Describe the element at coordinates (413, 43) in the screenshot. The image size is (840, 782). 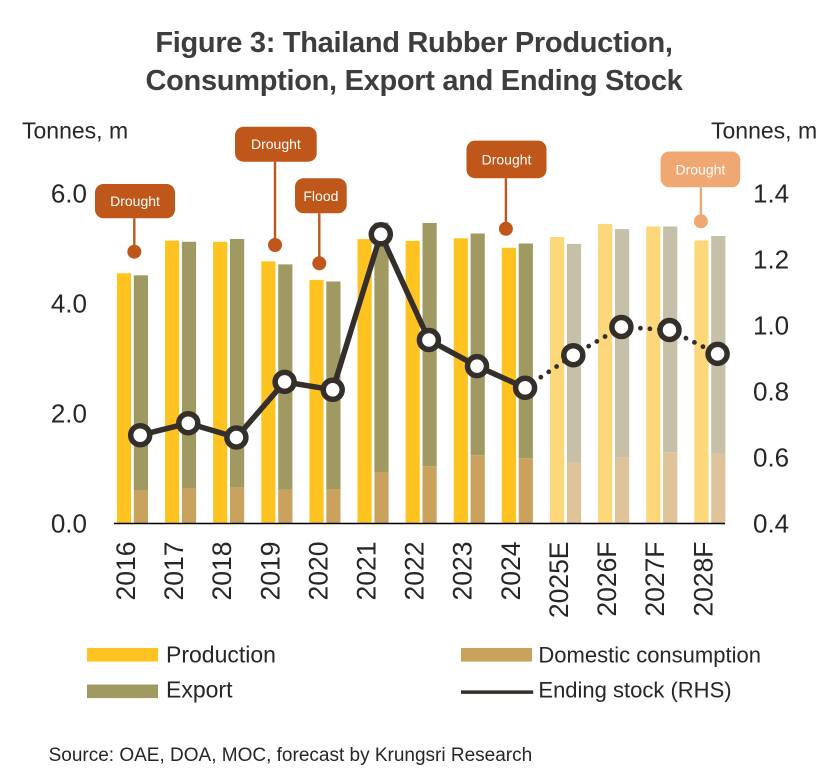
I see `svg-text:Figure 3: Thailand Rubber Prod: Figure 3: Thailand Rubber Production,` at that location.